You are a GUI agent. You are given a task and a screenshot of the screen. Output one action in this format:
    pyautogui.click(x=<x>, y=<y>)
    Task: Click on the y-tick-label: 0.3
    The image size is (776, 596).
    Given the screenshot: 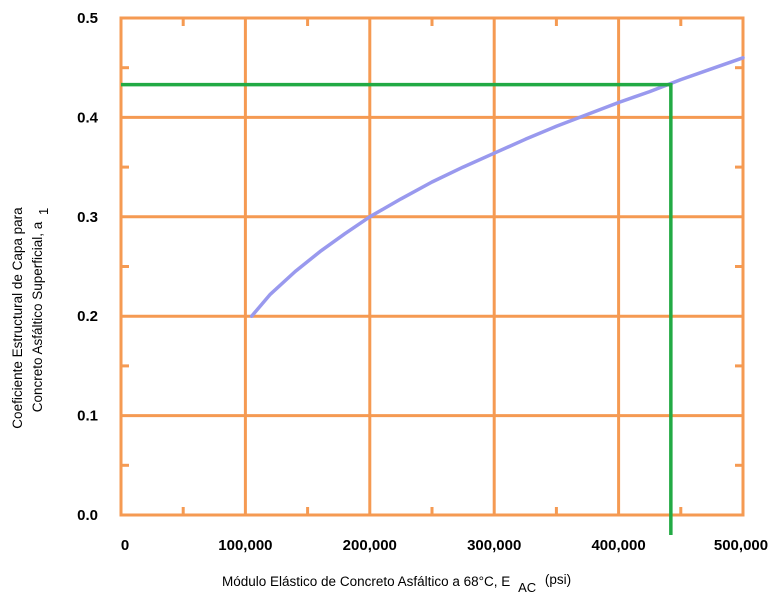 What is the action you would take?
    pyautogui.click(x=87, y=217)
    